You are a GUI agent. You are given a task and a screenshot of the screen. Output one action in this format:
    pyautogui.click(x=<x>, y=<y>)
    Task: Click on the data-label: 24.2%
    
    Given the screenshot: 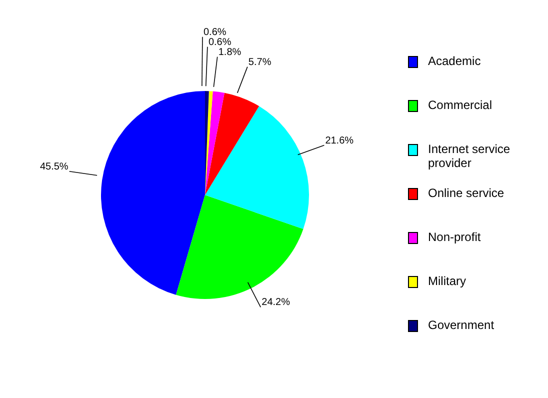 What is the action you would take?
    pyautogui.click(x=276, y=302)
    